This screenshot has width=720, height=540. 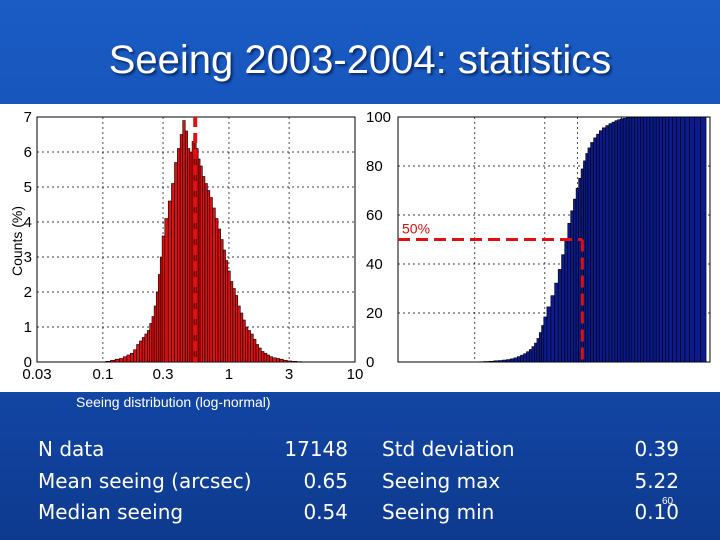 I want to click on stat-value-std: 0.39, so click(x=656, y=449).